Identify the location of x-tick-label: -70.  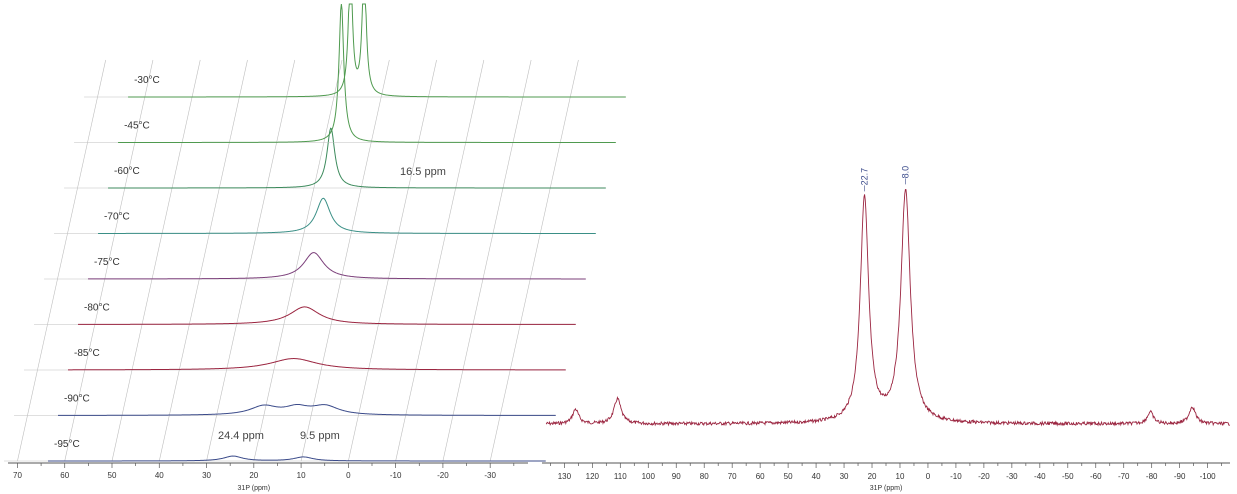
(1124, 476).